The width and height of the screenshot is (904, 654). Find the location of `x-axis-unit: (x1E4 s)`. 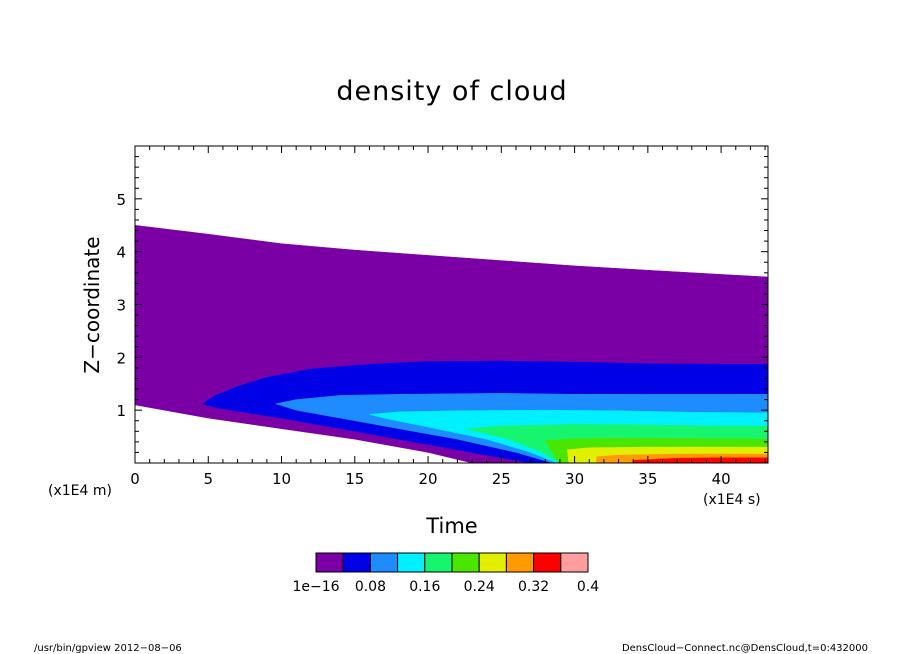

x-axis-unit: (x1E4 s) is located at coordinates (732, 500).